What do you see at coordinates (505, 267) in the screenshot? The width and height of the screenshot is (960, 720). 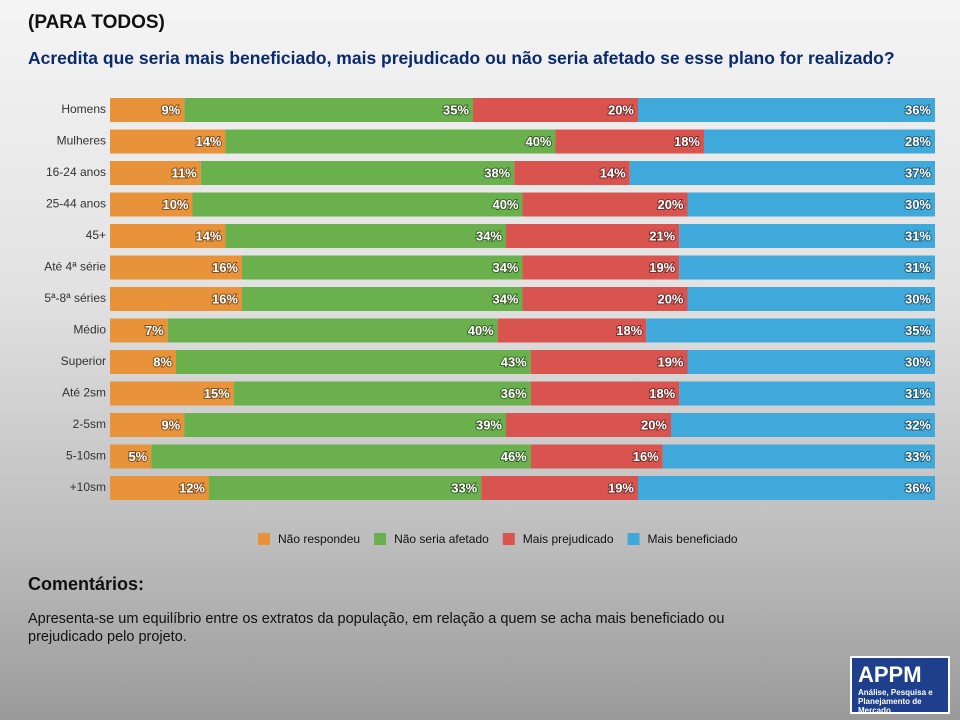 I see `value-label: 34%` at bounding box center [505, 267].